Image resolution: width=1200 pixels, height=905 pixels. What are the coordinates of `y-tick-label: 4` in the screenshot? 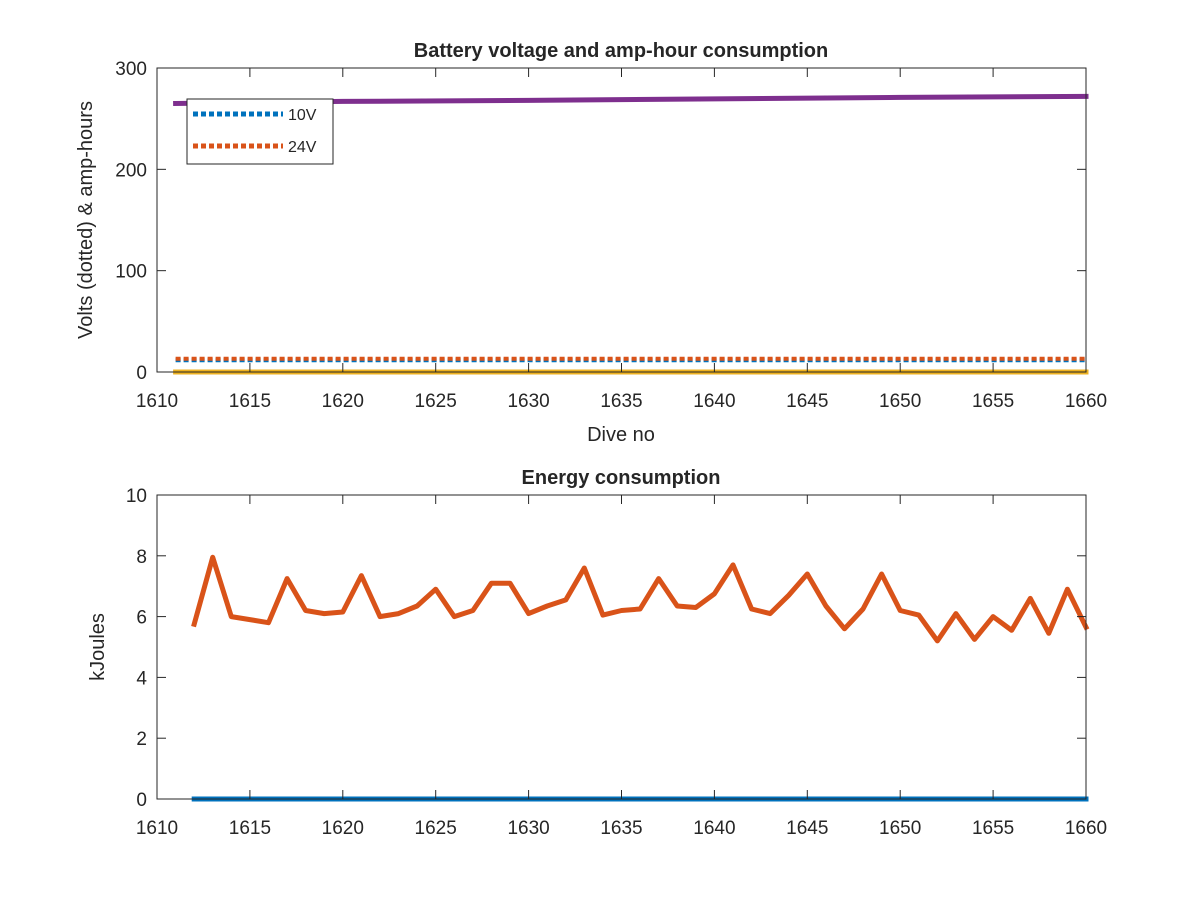 It's located at (141, 678).